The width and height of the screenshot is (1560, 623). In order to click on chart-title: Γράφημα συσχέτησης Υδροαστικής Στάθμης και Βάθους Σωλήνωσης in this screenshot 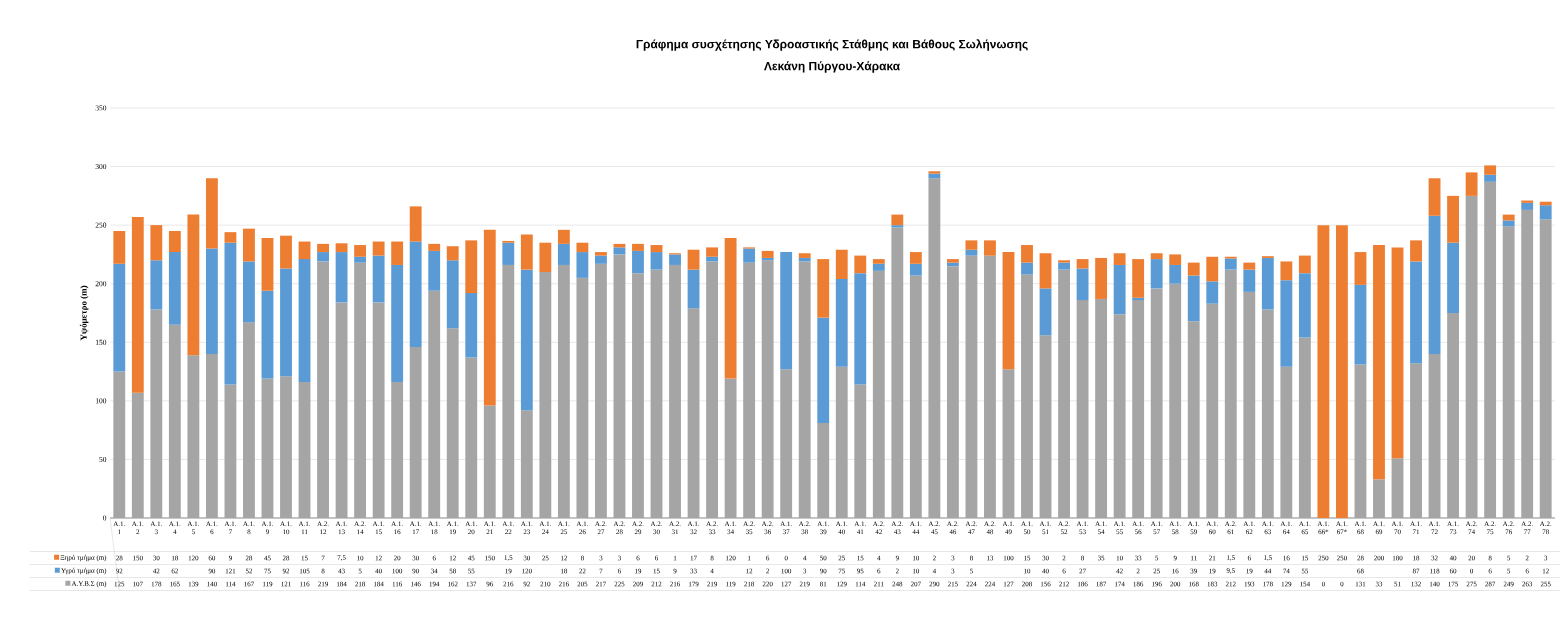, I will do `click(832, 45)`.